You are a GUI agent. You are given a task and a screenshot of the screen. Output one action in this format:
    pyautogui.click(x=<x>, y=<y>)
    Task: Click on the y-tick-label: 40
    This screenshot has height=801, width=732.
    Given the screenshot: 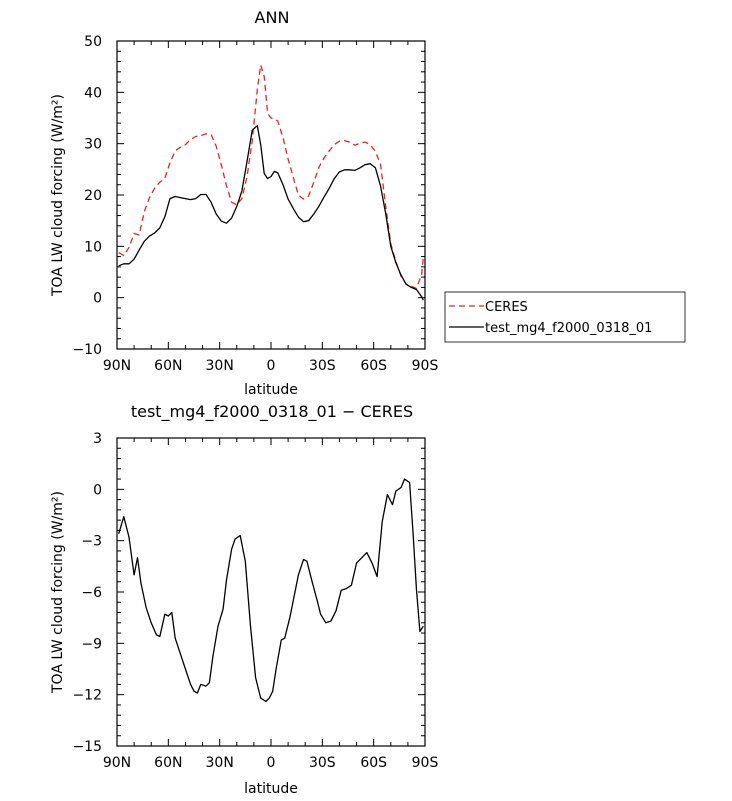 What is the action you would take?
    pyautogui.click(x=93, y=93)
    